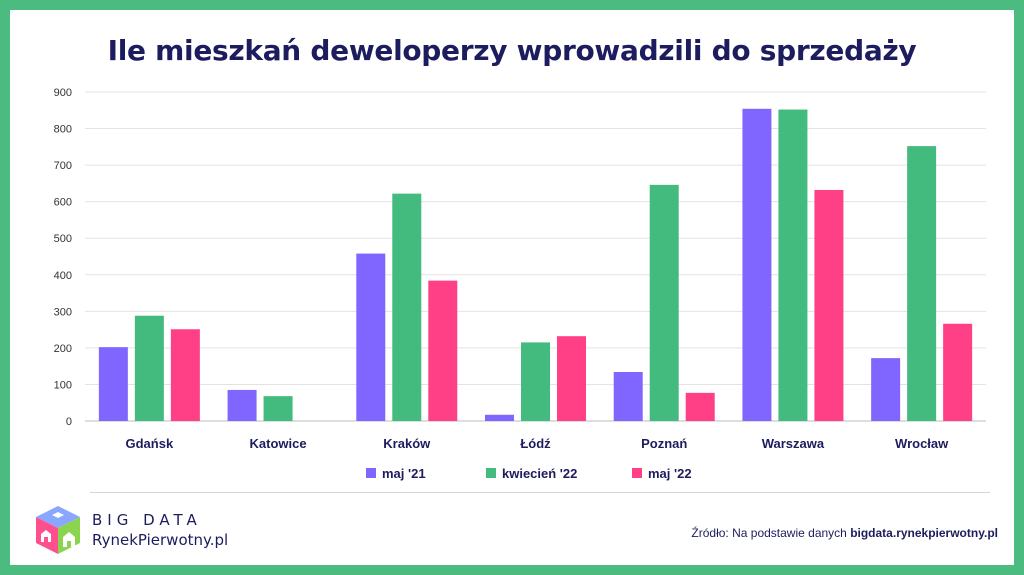  I want to click on source-link: bigdata.rynekpierwotny.pl, so click(924, 533).